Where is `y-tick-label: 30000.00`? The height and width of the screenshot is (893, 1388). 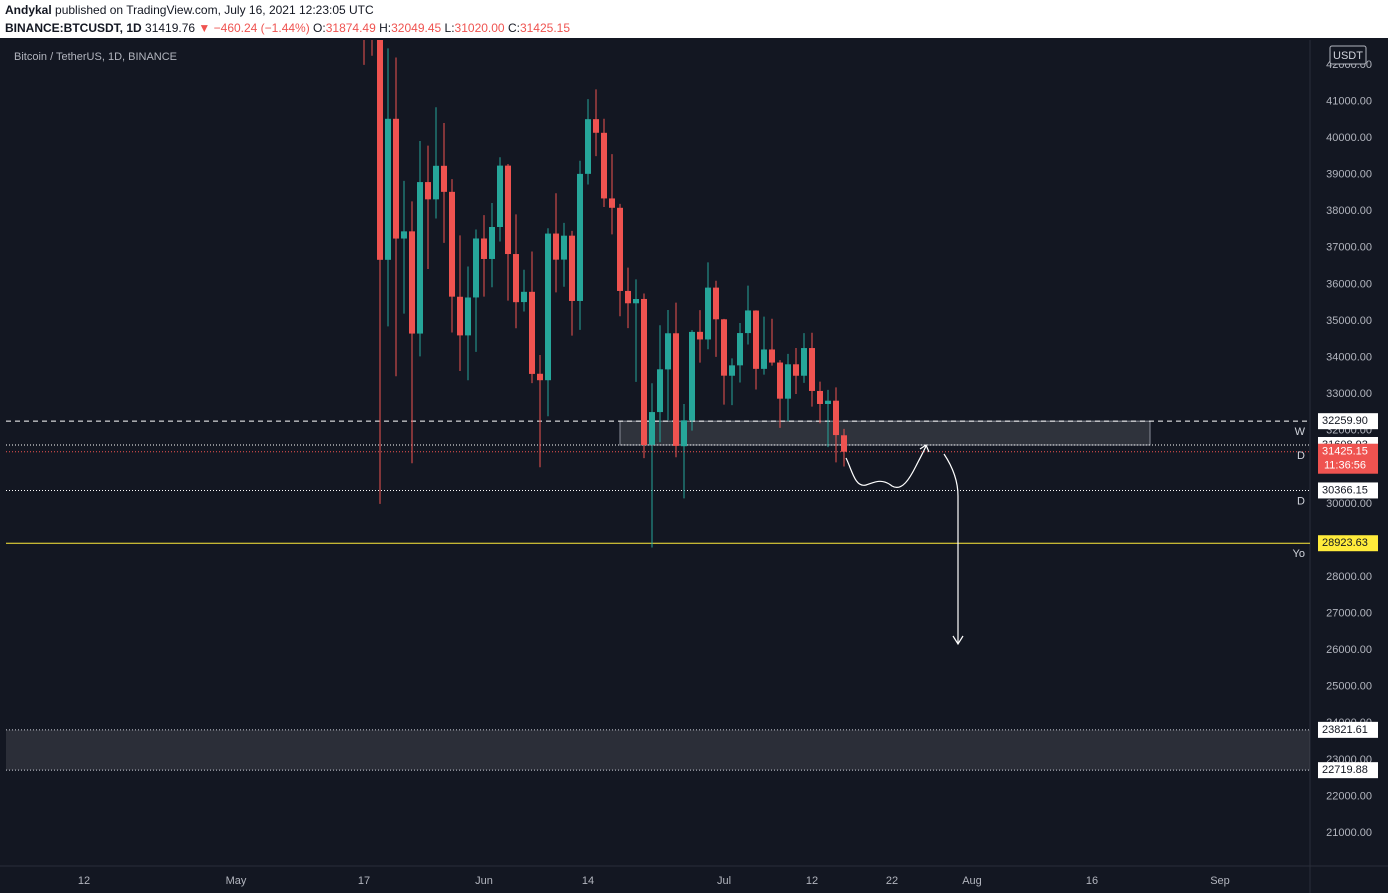 y-tick-label: 30000.00 is located at coordinates (1349, 504).